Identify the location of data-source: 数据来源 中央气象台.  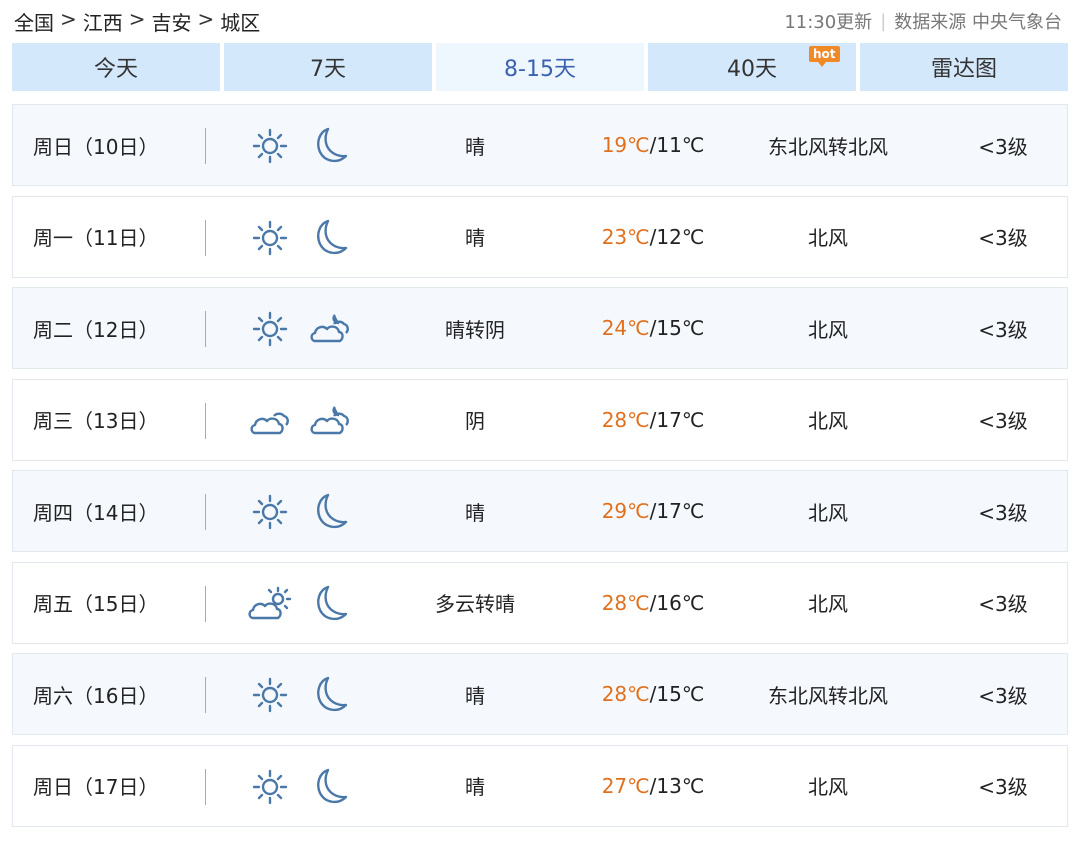
(978, 22).